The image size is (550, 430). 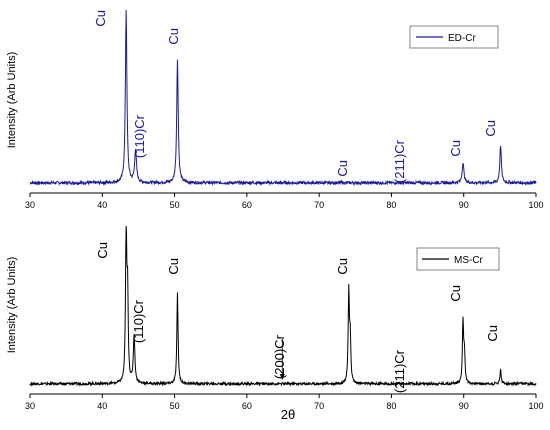 What do you see at coordinates (288, 414) in the screenshot?
I see `x-axis-label: 2θ` at bounding box center [288, 414].